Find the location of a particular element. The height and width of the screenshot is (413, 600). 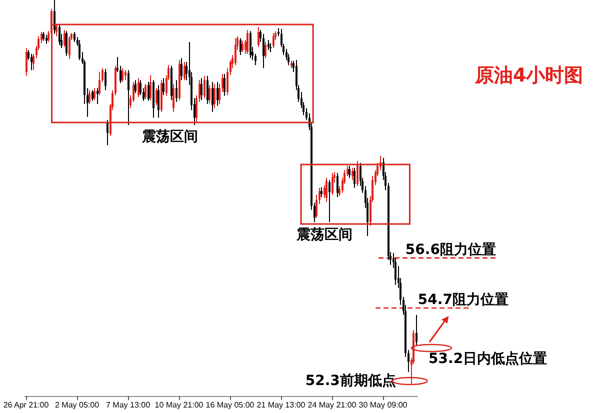

text: 53.2日内低点位置 is located at coordinates (488, 359).